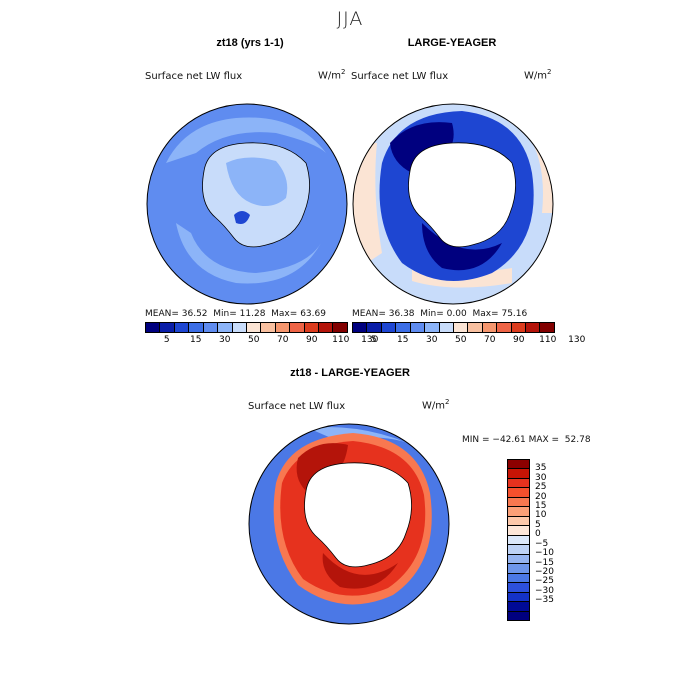 Image resolution: width=700 pixels, height=700 pixels. What do you see at coordinates (468, 333) in the screenshot?
I see `right-colorbar: 5 15 30 50 70 90 110 130` at bounding box center [468, 333].